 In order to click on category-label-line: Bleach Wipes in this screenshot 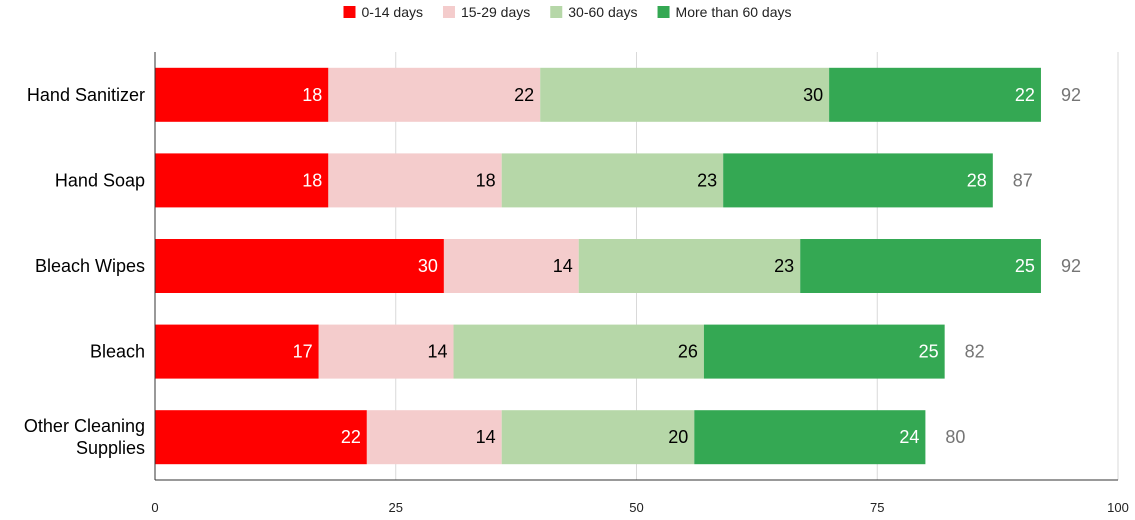, I will do `click(90, 266)`.